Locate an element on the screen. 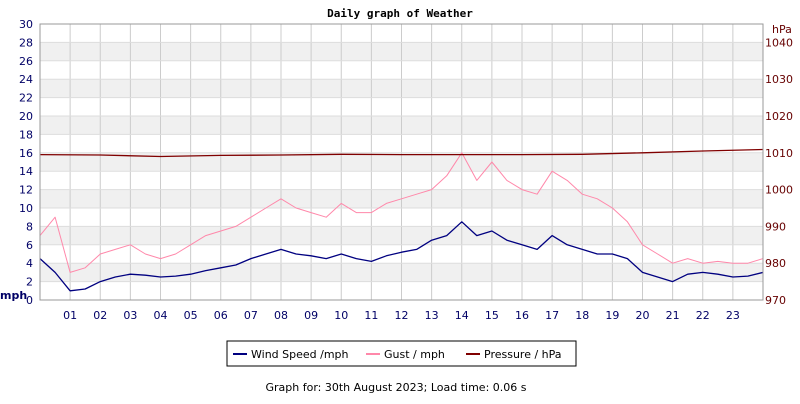 The height and width of the screenshot is (404, 800). x-tick-label: 11 is located at coordinates (371, 315).